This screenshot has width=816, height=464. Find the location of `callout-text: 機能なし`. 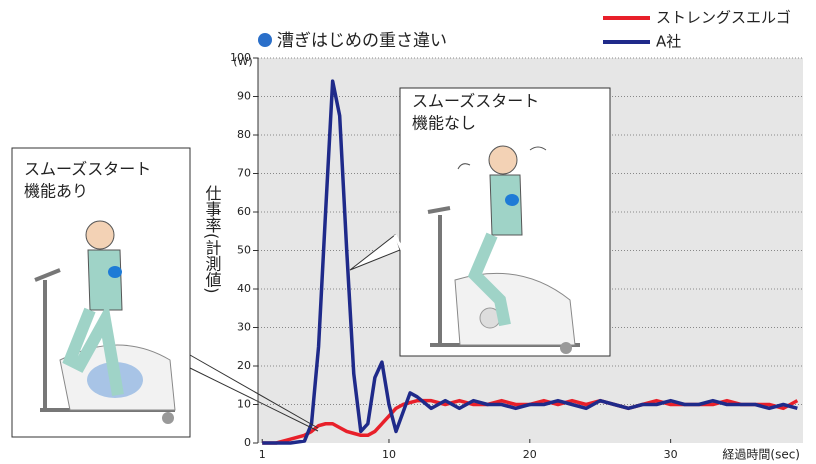

callout-text: 機能なし is located at coordinates (444, 123).